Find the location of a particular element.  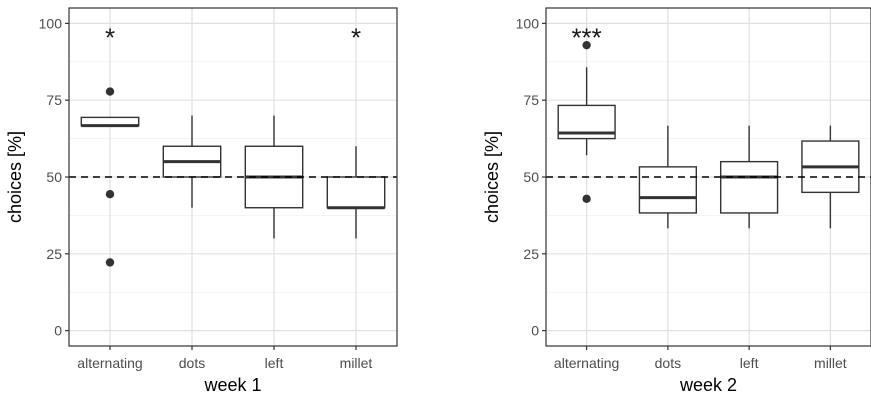

box-alternating: *** is located at coordinates (586, 113).